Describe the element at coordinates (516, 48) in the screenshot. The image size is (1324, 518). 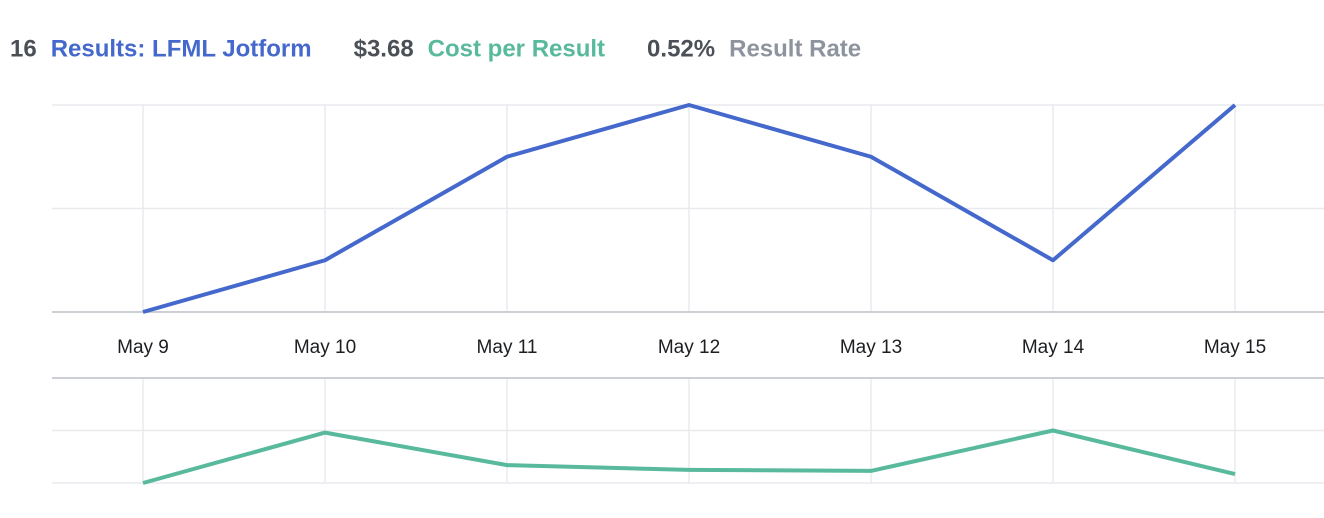
I see `metric-label: Cost per Result` at that location.